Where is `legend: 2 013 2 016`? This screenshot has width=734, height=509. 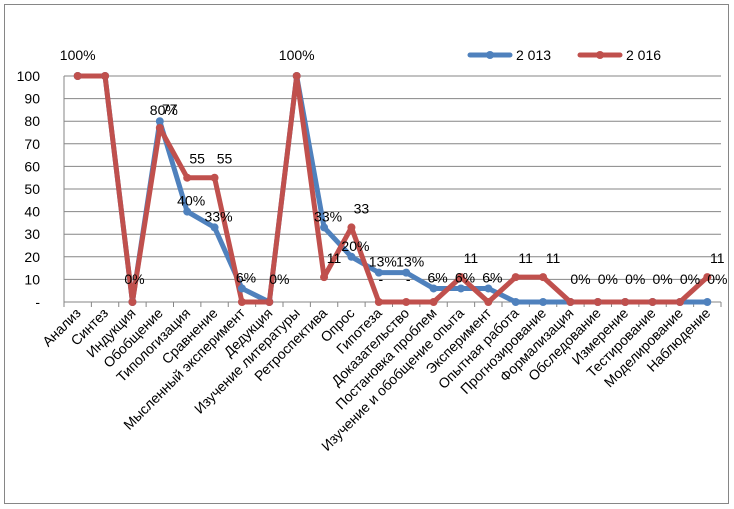
legend: 2 013 2 016 is located at coordinates (564, 55).